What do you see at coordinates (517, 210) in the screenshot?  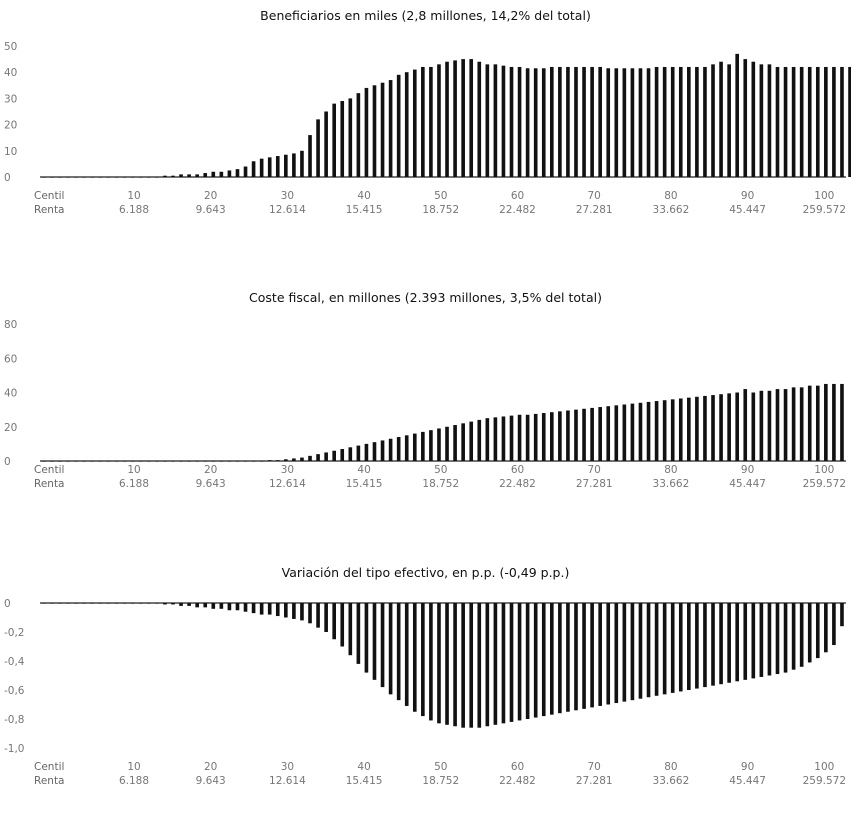 I see `x-tick-label-renta: 22.482` at bounding box center [517, 210].